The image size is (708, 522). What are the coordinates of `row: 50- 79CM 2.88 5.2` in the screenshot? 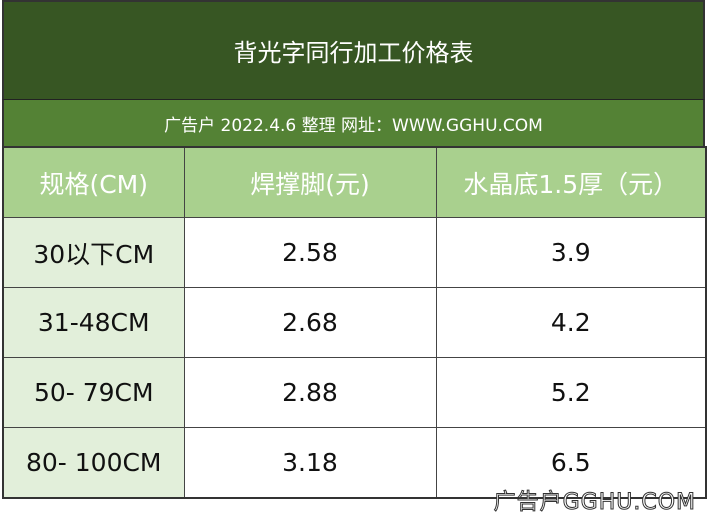 It's located at (354, 392).